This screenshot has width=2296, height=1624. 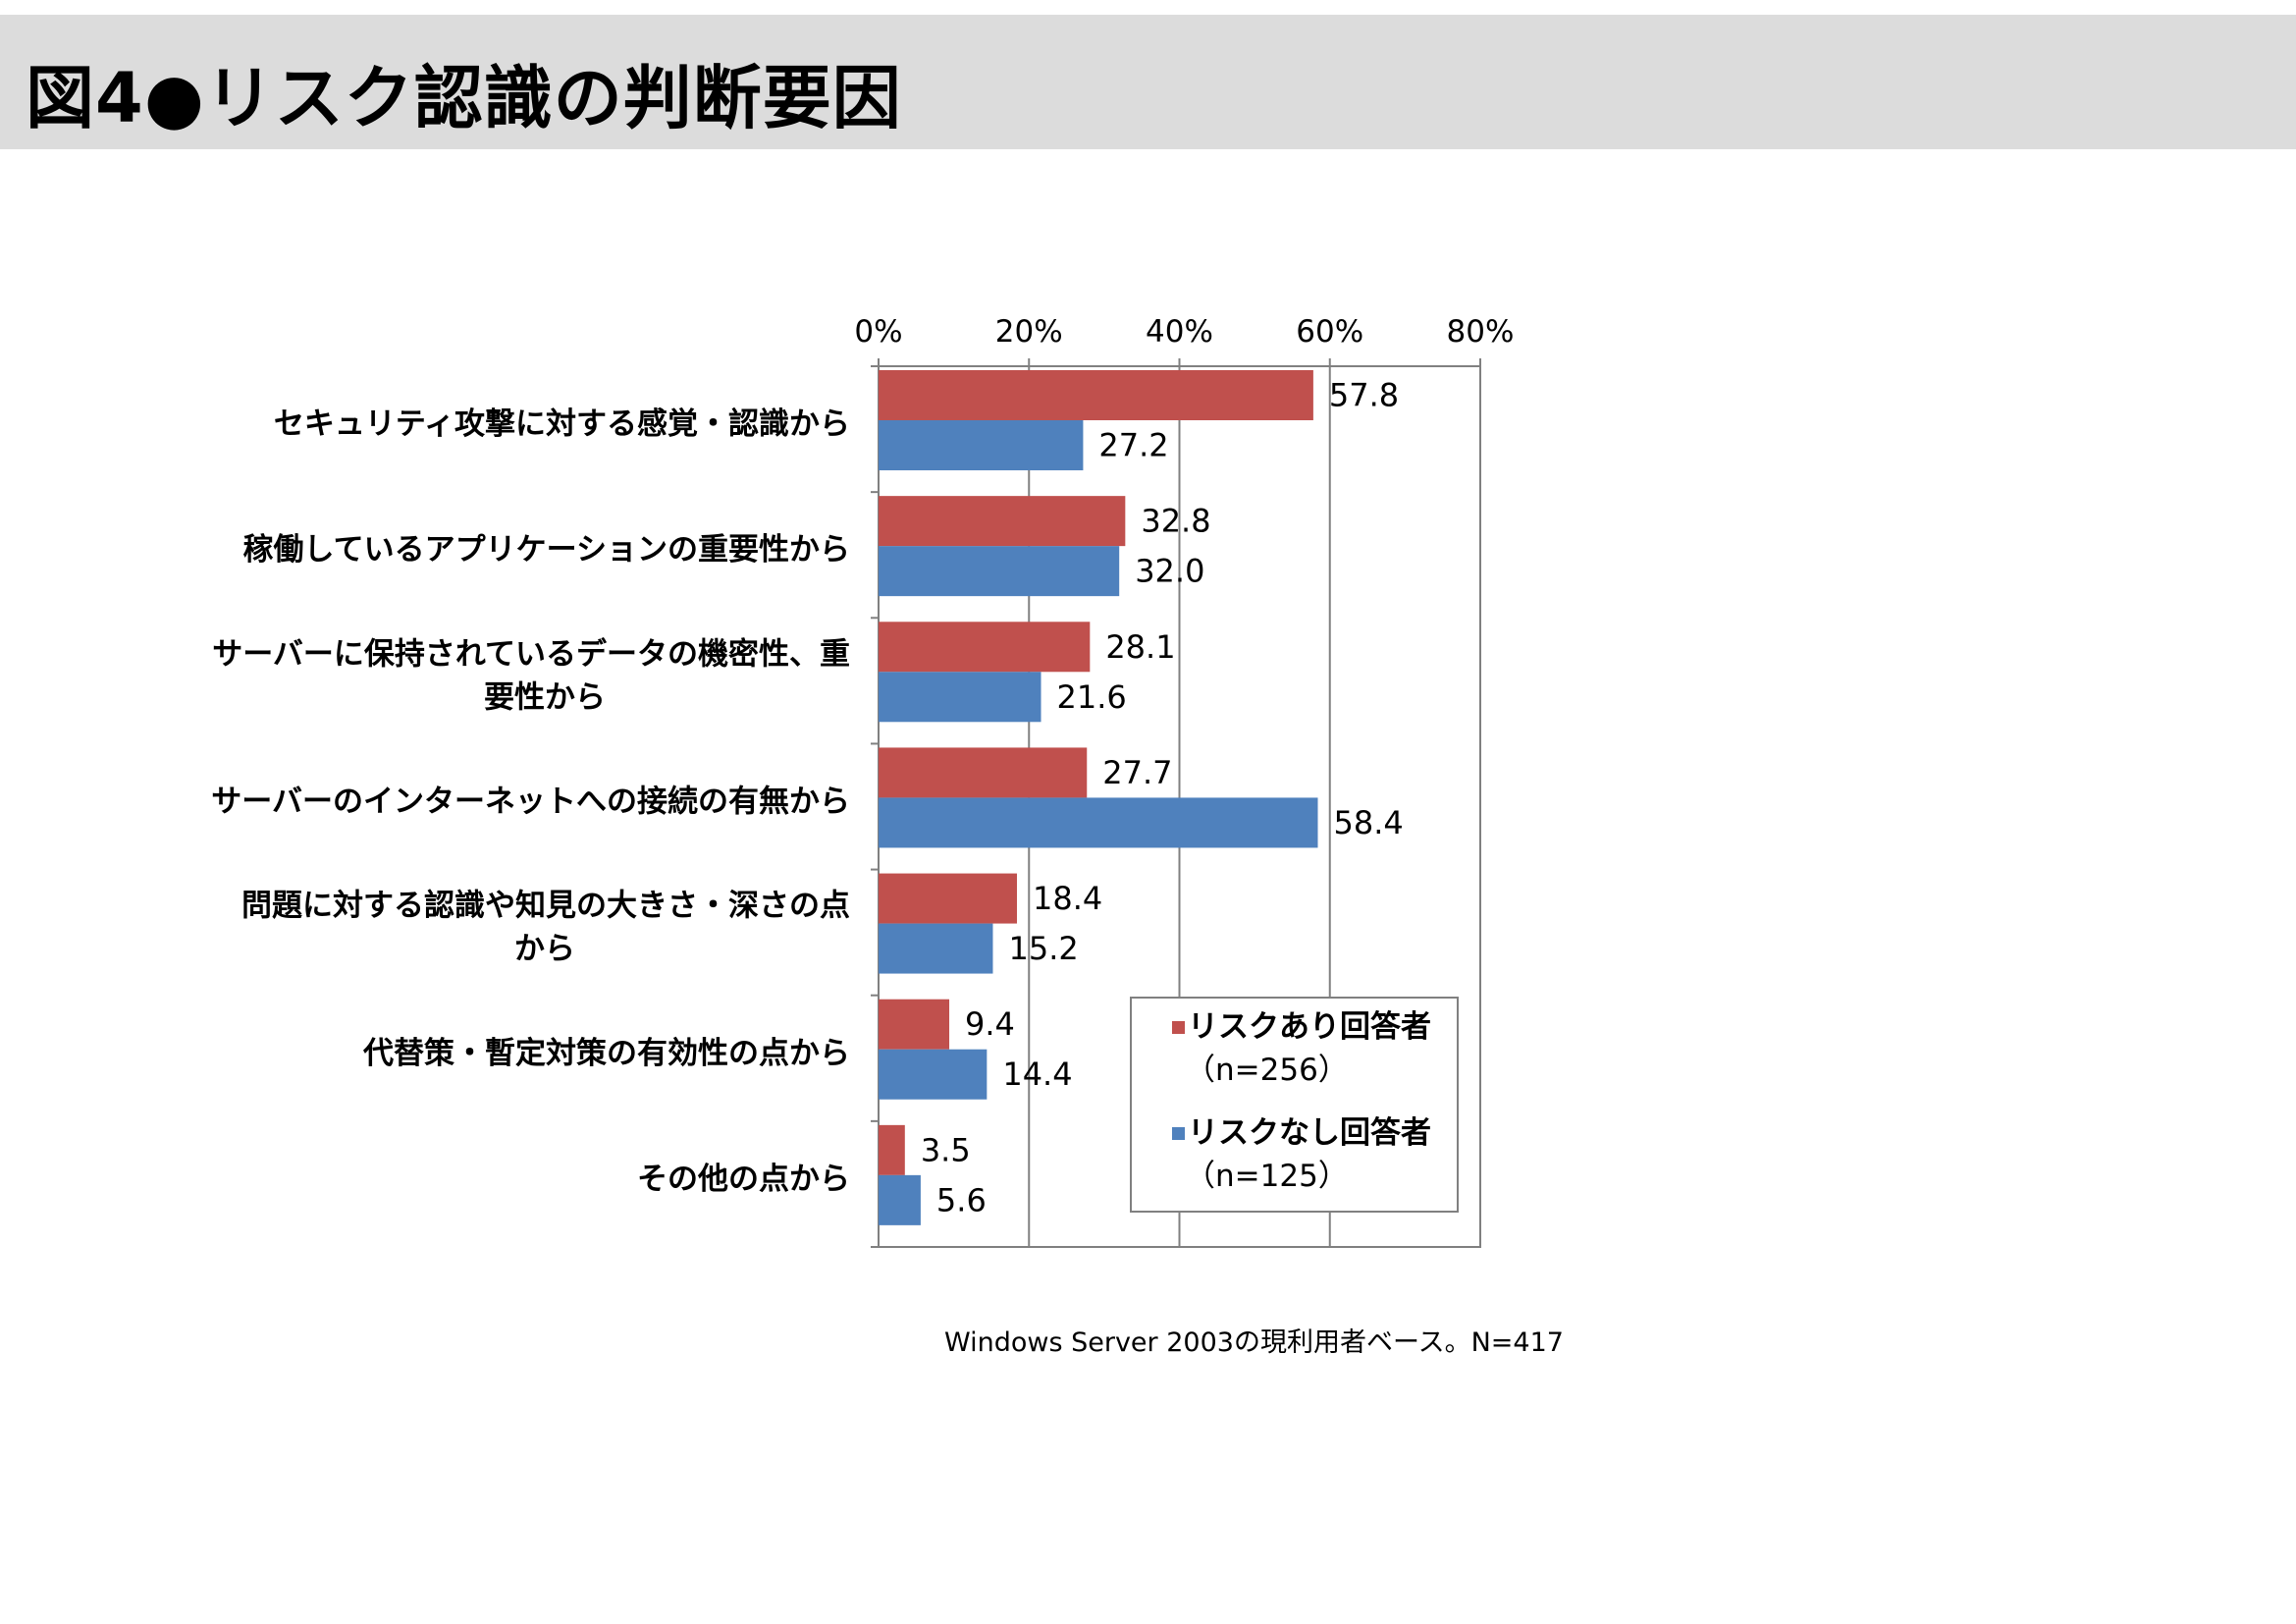 I want to click on data-label: 28.1, so click(x=1140, y=647).